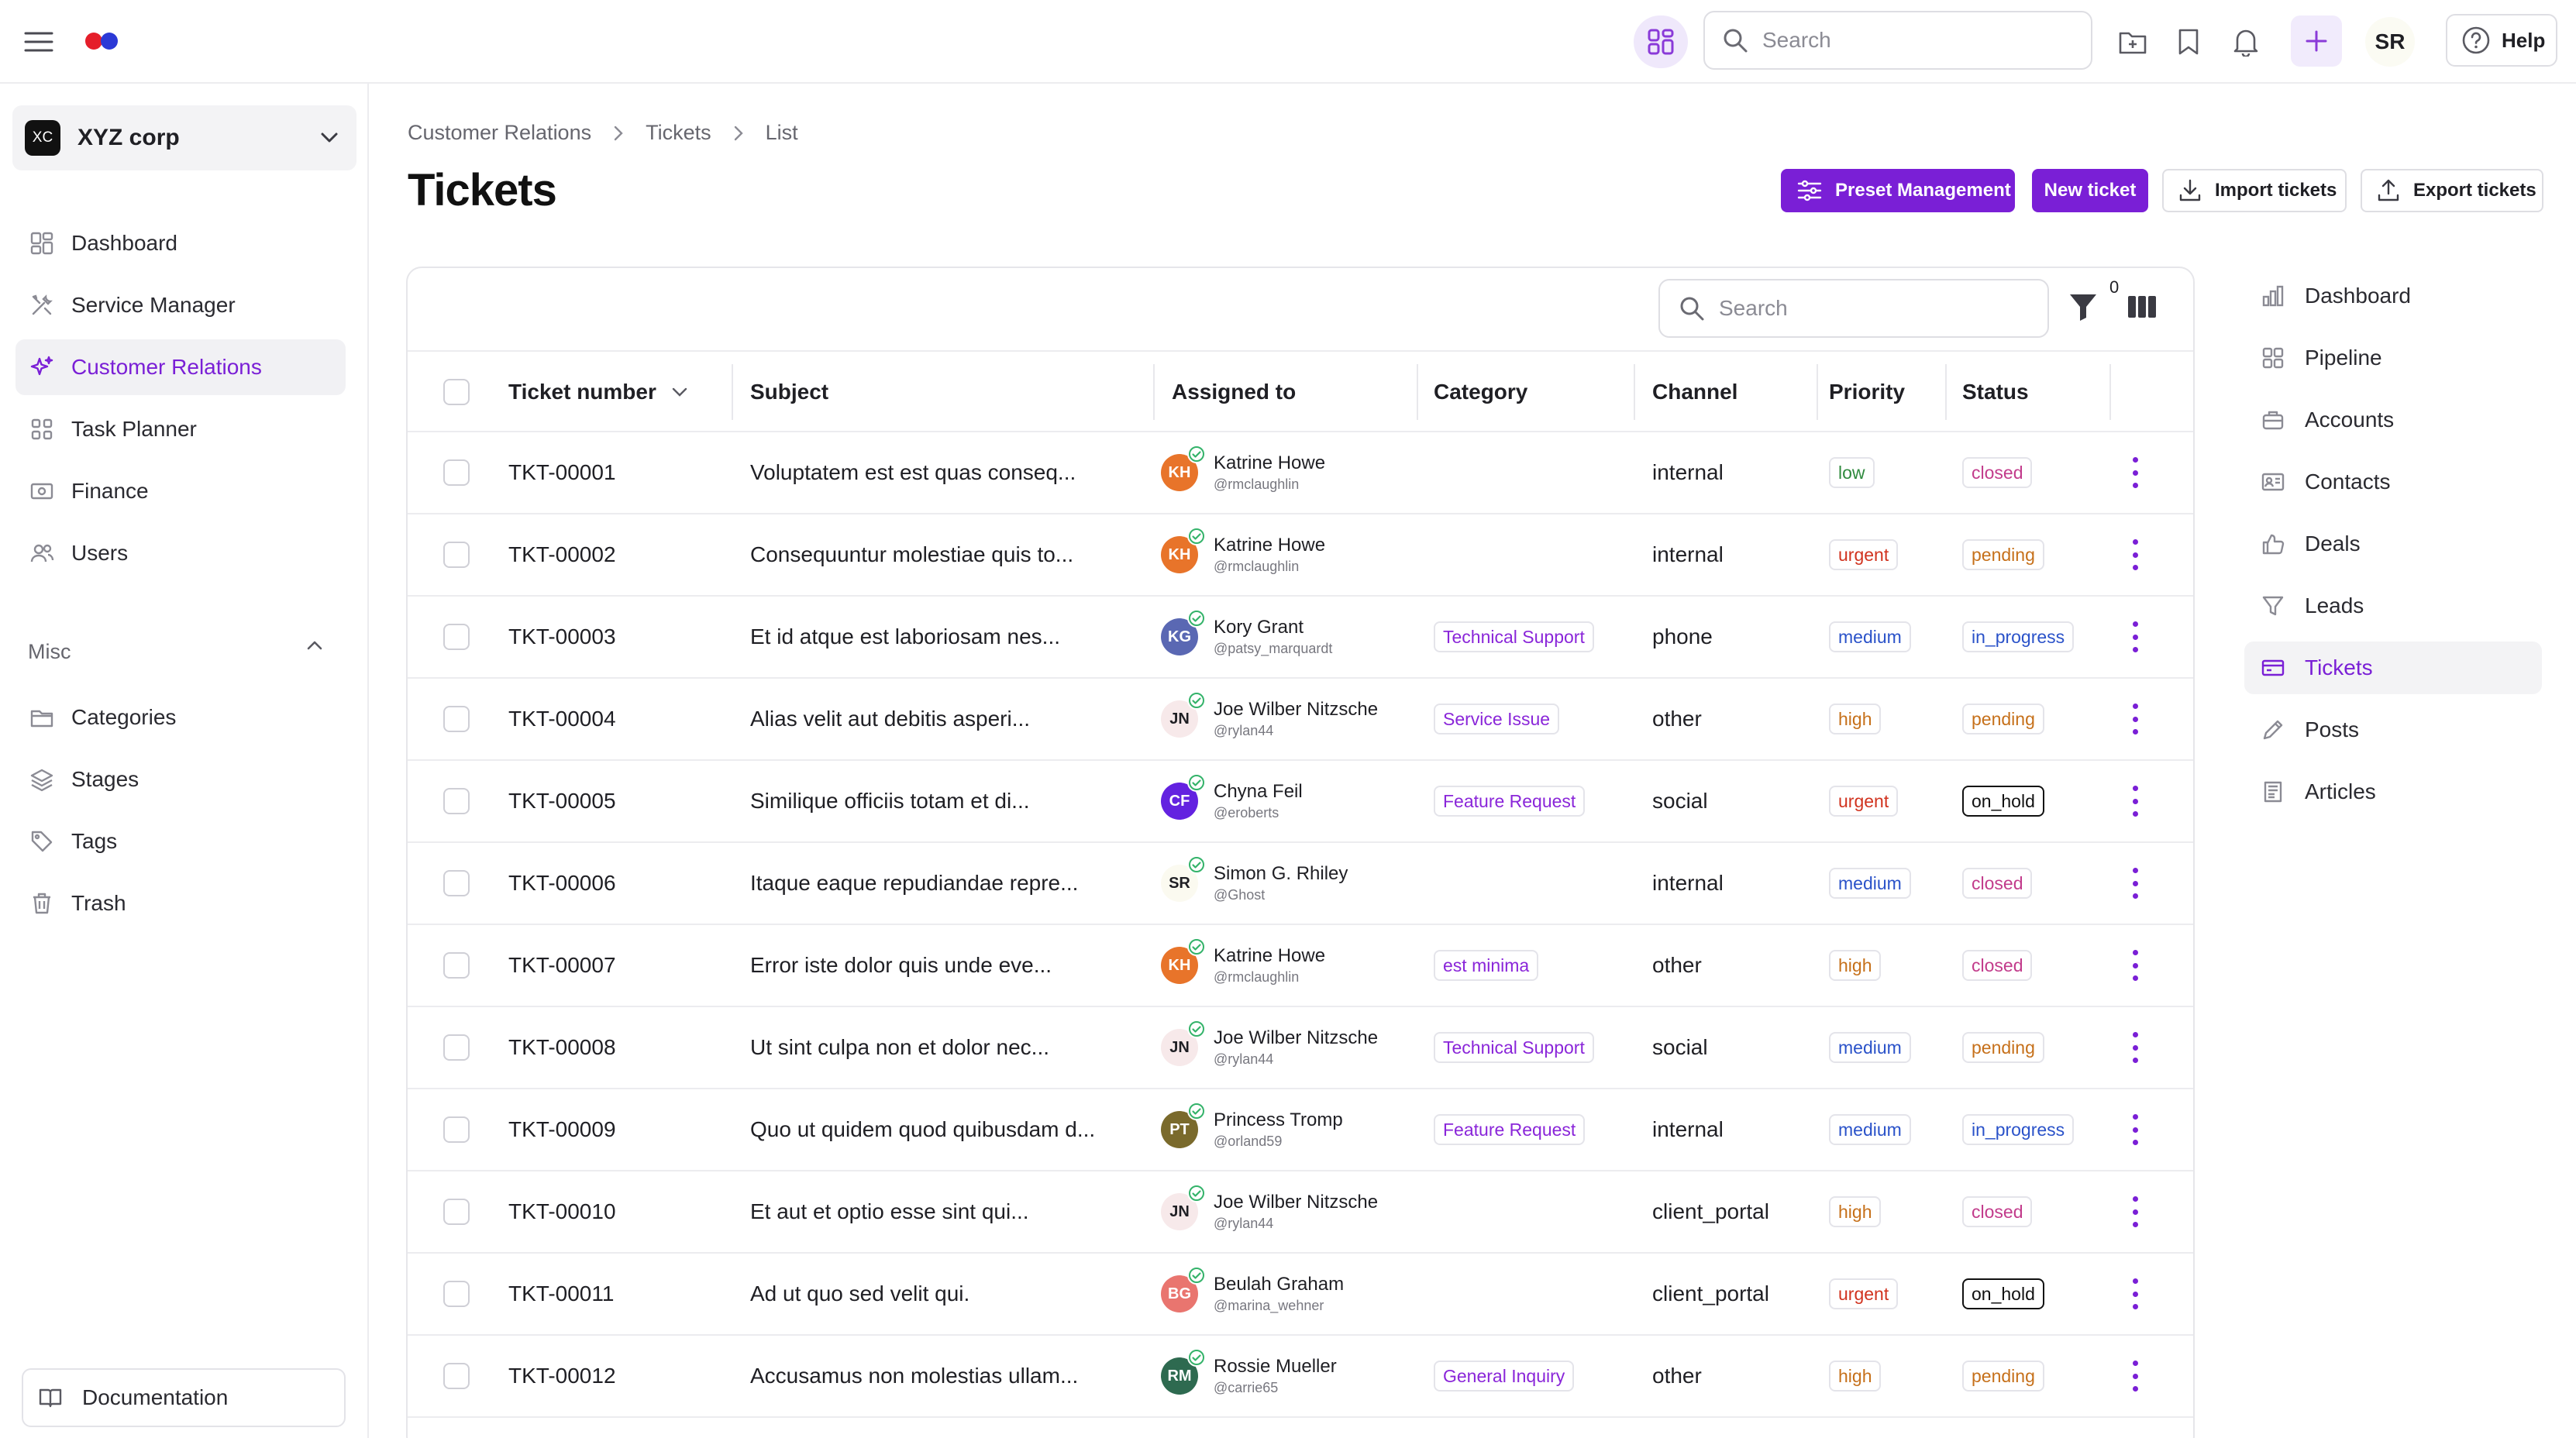 Image resolution: width=2576 pixels, height=1438 pixels. I want to click on assignee: KG Kory Grant @patsy_marquardt, so click(1246, 637).